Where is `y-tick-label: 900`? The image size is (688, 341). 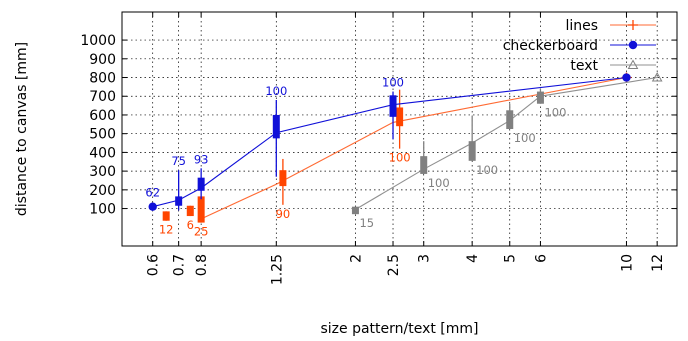 y-tick-label: 900 is located at coordinates (102, 60).